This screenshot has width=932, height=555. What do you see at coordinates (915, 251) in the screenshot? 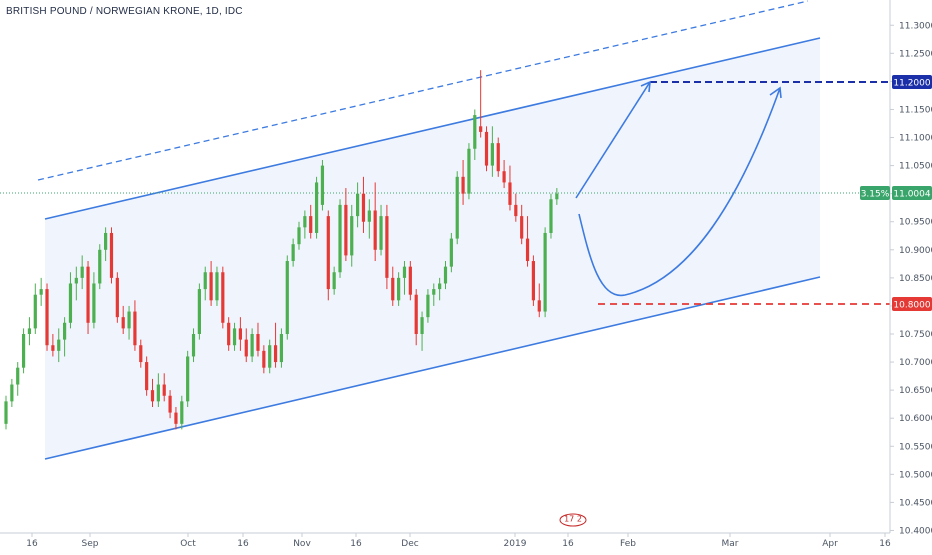
I see `y-tick-label: 10.9000` at bounding box center [915, 251].